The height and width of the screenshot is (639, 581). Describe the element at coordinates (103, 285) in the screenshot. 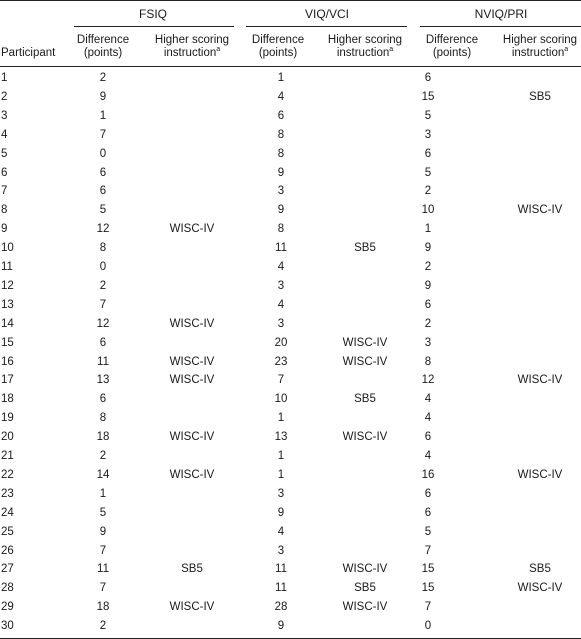

I see `fsiq-difference-cell: 2` at that location.